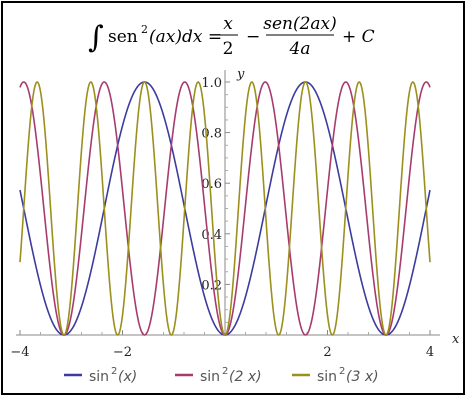  Describe the element at coordinates (228, 24) in the screenshot. I see `formula-frac1-numerator: x` at that location.